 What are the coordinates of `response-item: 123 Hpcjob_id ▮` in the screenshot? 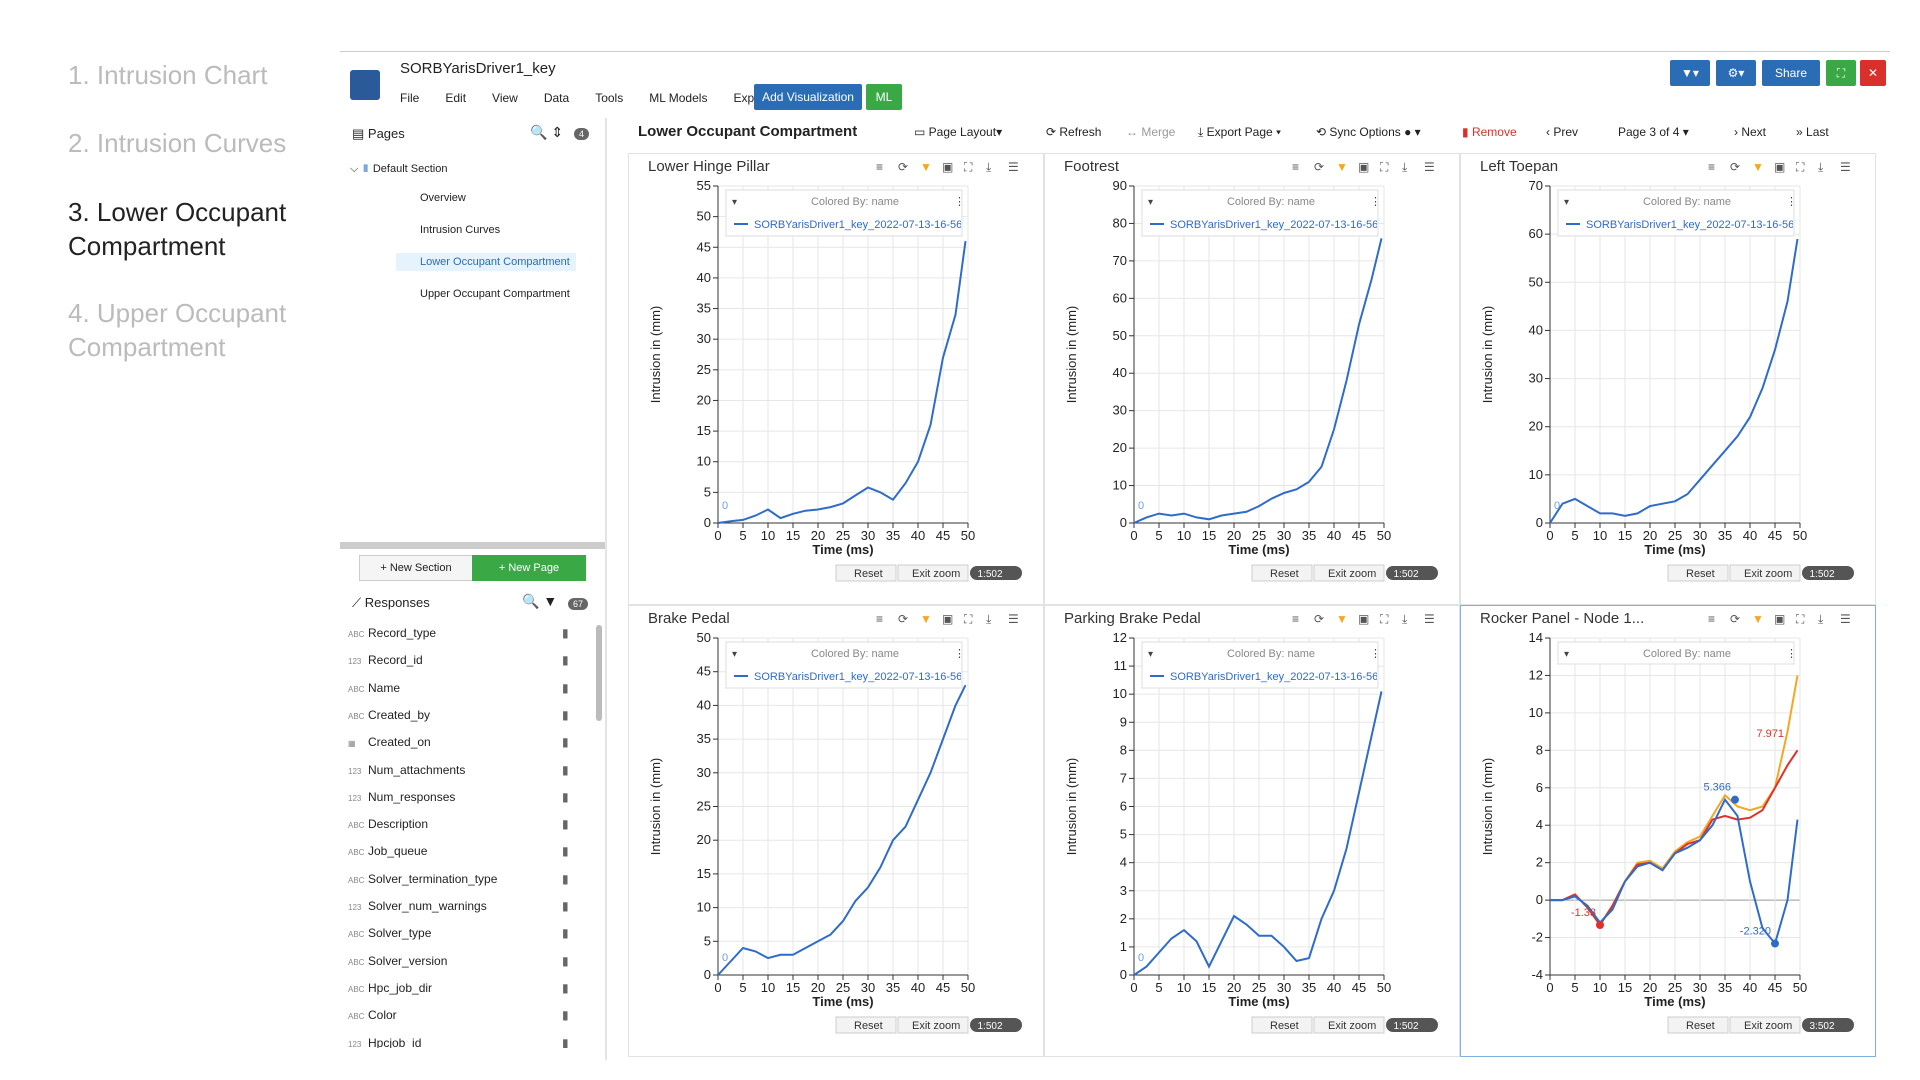 It's located at (458, 1042).